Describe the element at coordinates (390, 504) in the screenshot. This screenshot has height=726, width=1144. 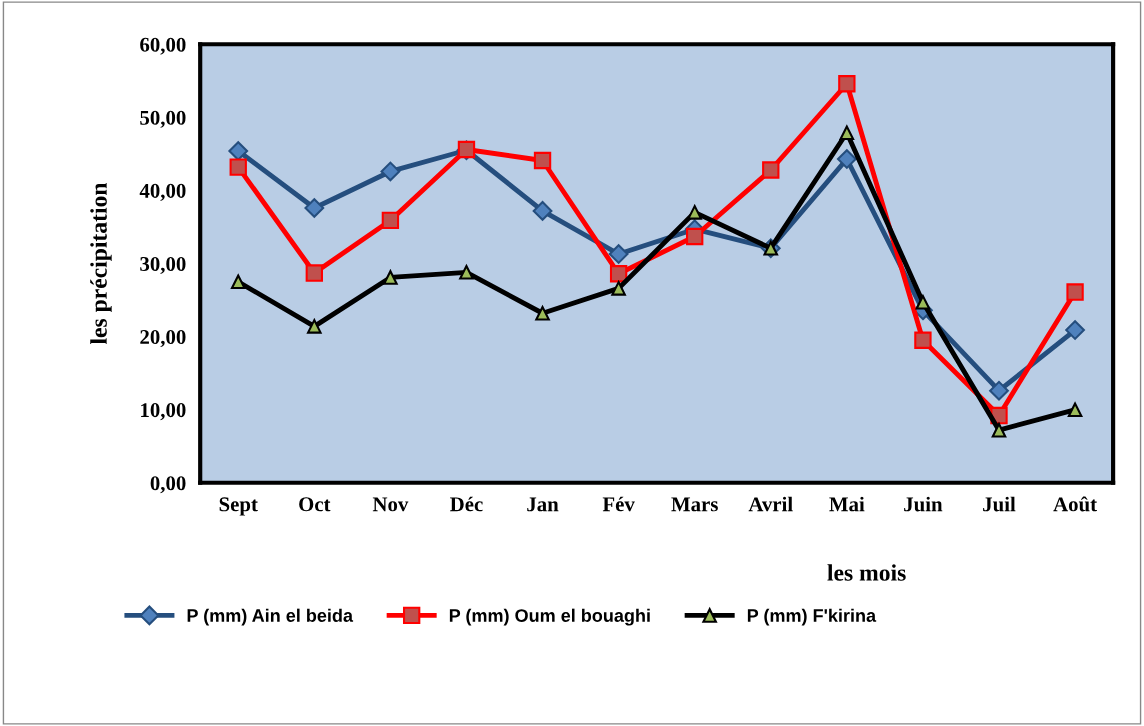
I see `x-tick-label: Nov` at that location.